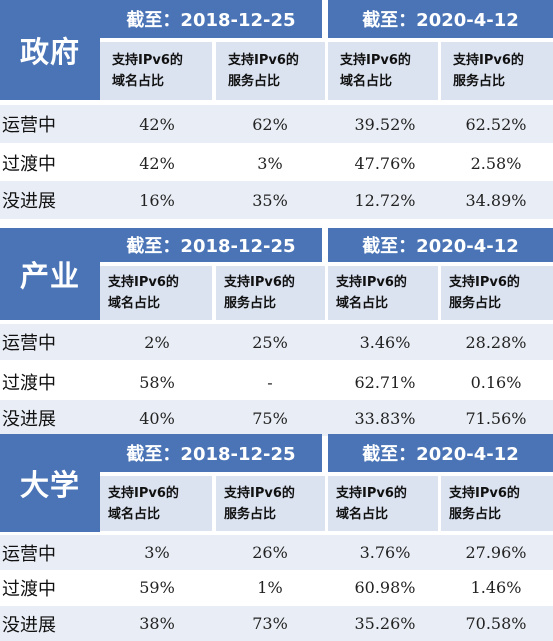 This screenshot has height=641, width=553. What do you see at coordinates (270, 200) in the screenshot?
I see `table-cell: 35%` at bounding box center [270, 200].